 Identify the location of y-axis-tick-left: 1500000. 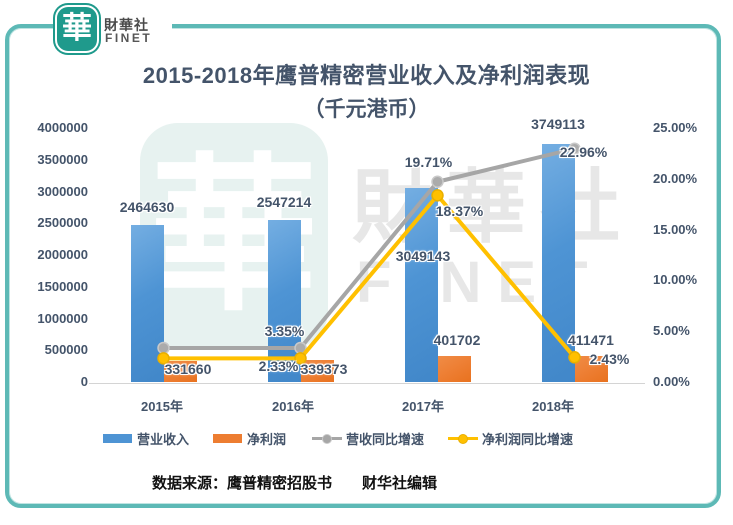
(62, 286).